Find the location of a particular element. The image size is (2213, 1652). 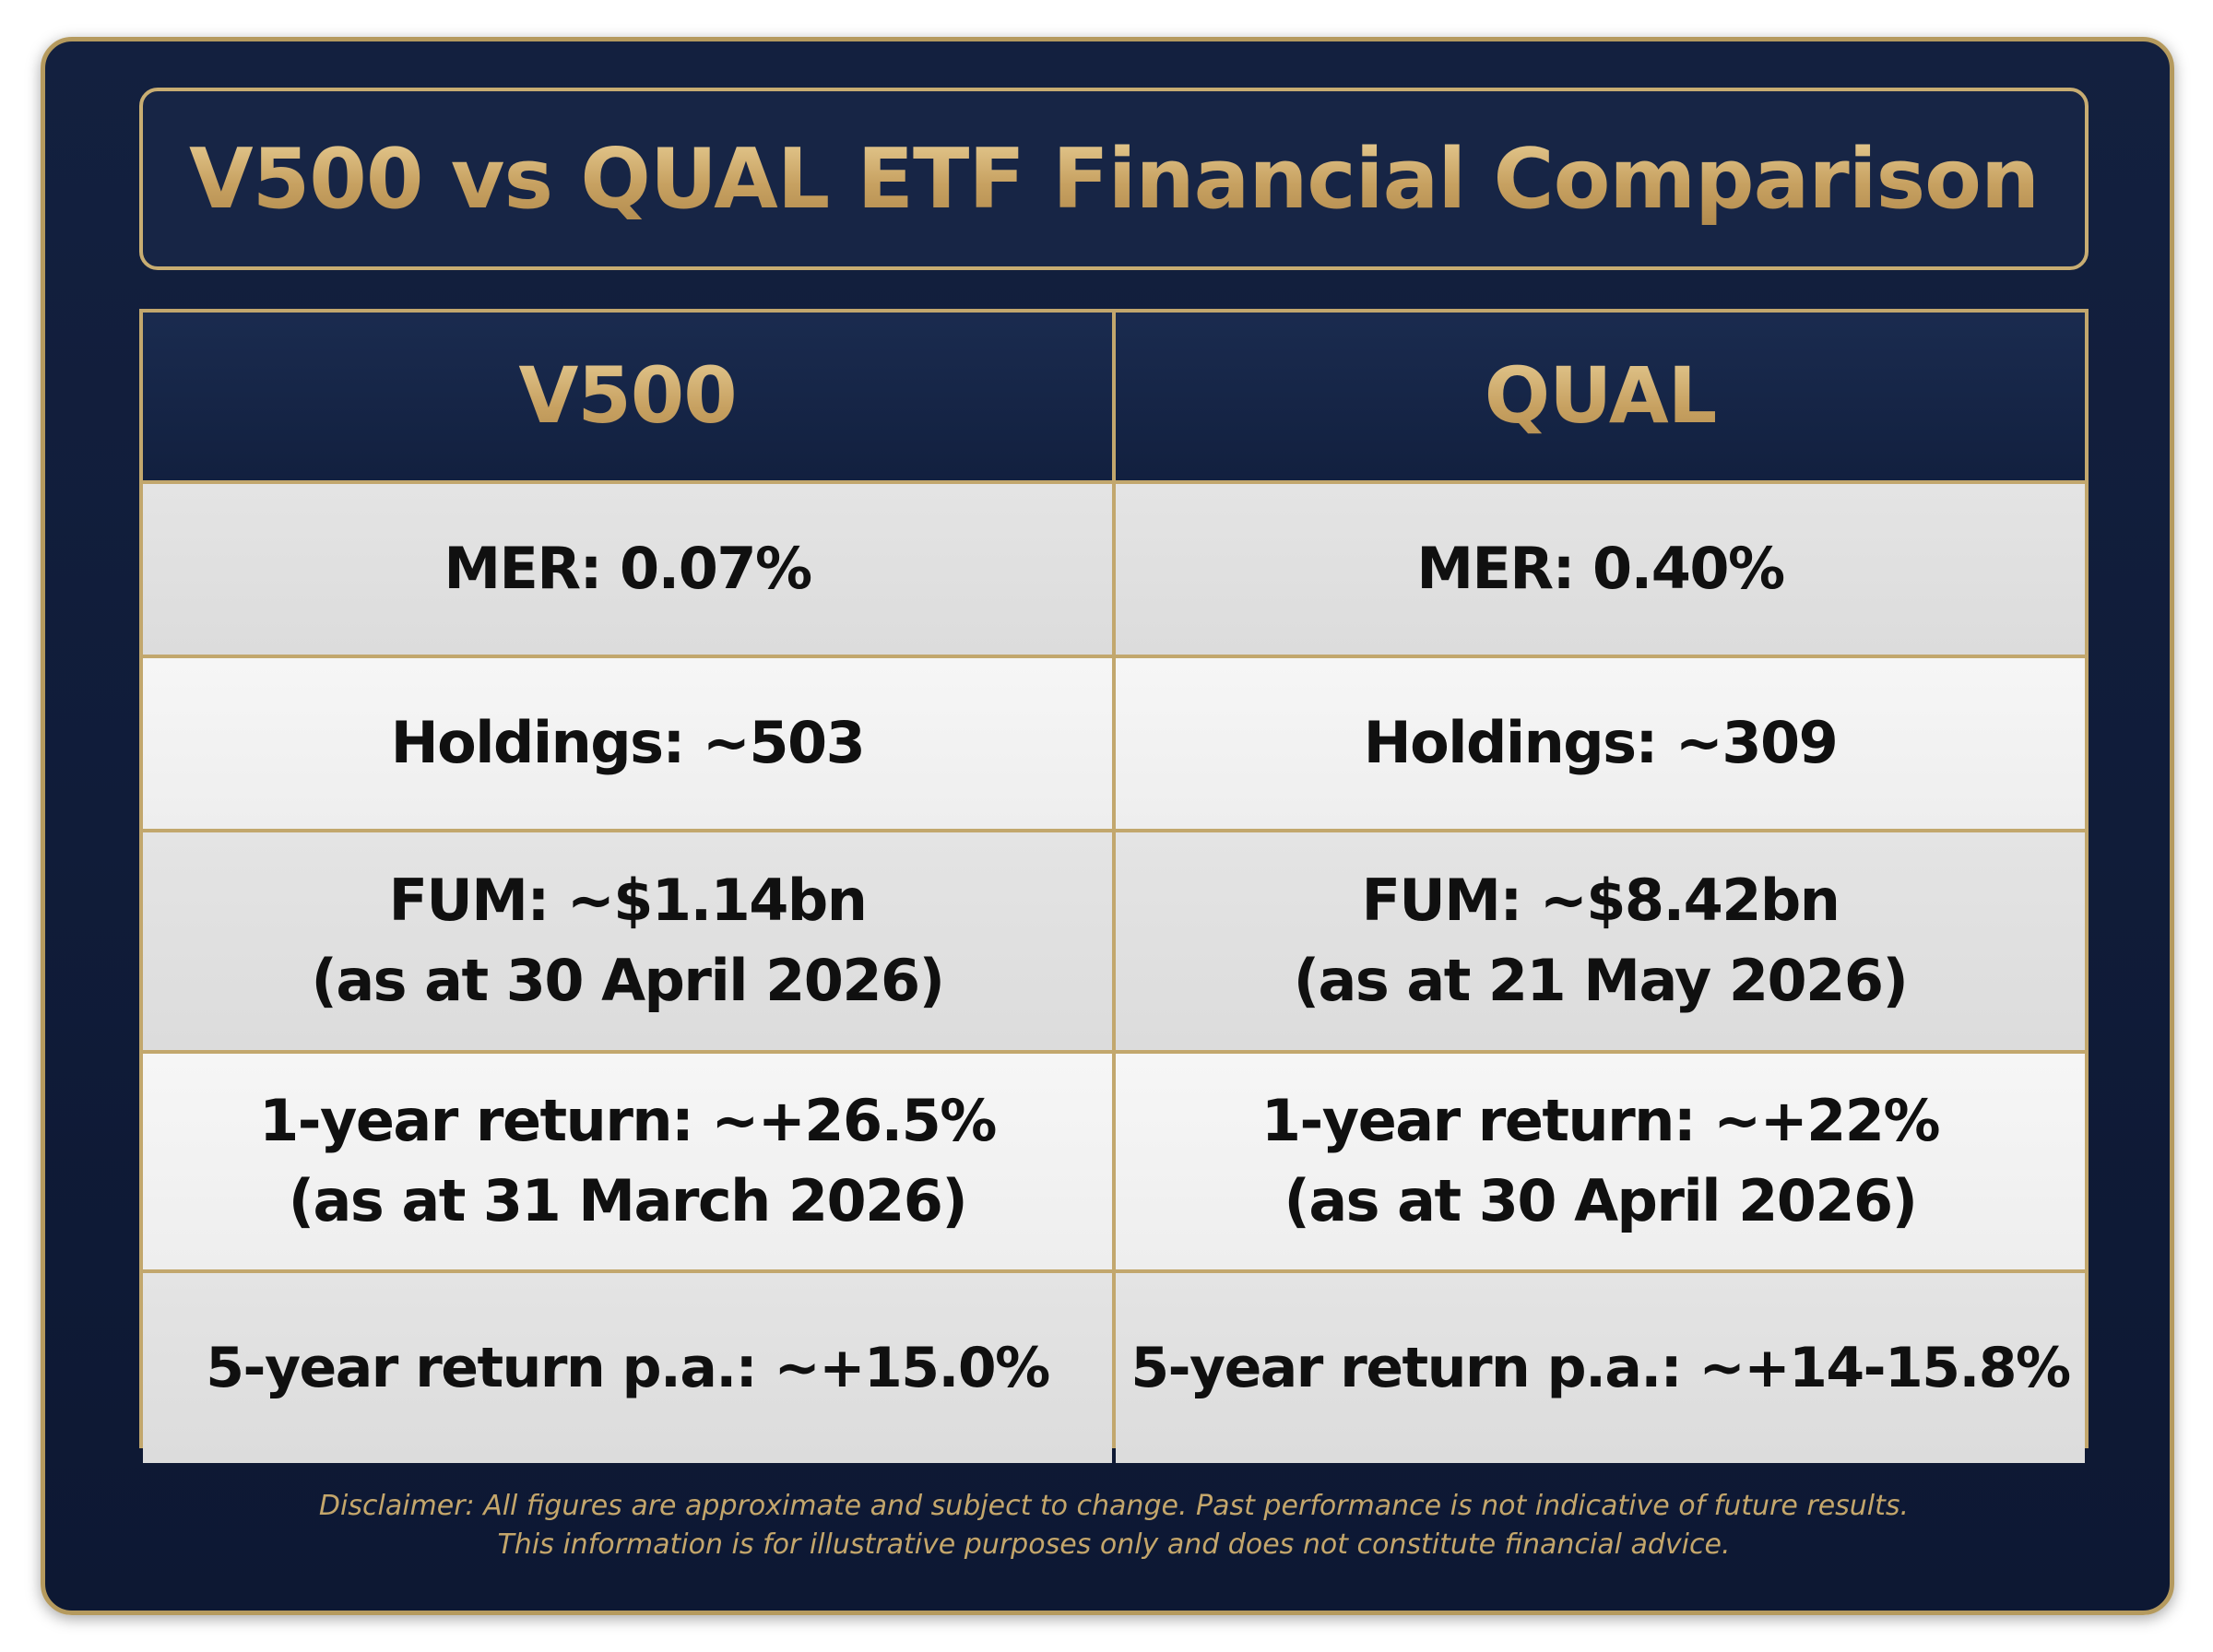

v500-5yr-return-cell: 5-year return p.a.: ~+15.0% is located at coordinates (627, 1368).